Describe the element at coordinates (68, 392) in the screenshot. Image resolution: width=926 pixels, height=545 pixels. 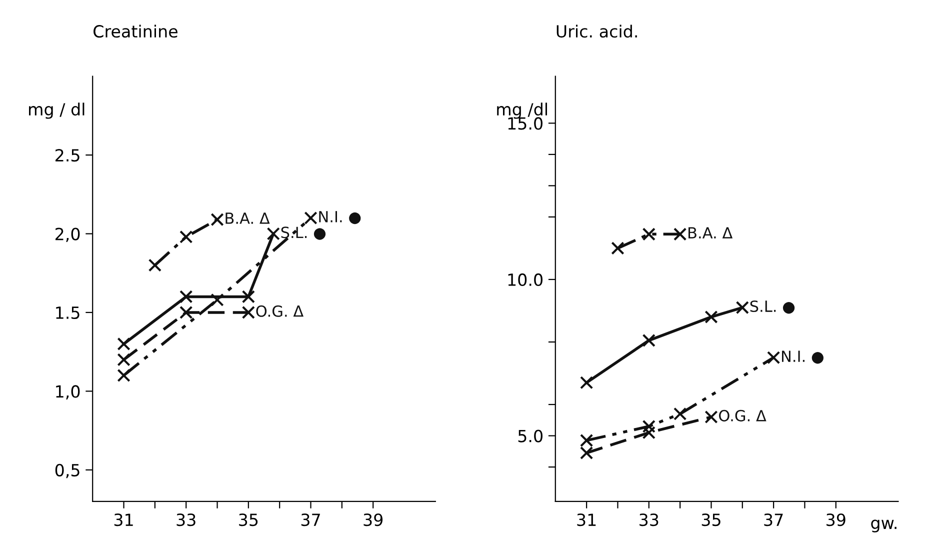
I see `y-tick-label: 1,0` at that location.